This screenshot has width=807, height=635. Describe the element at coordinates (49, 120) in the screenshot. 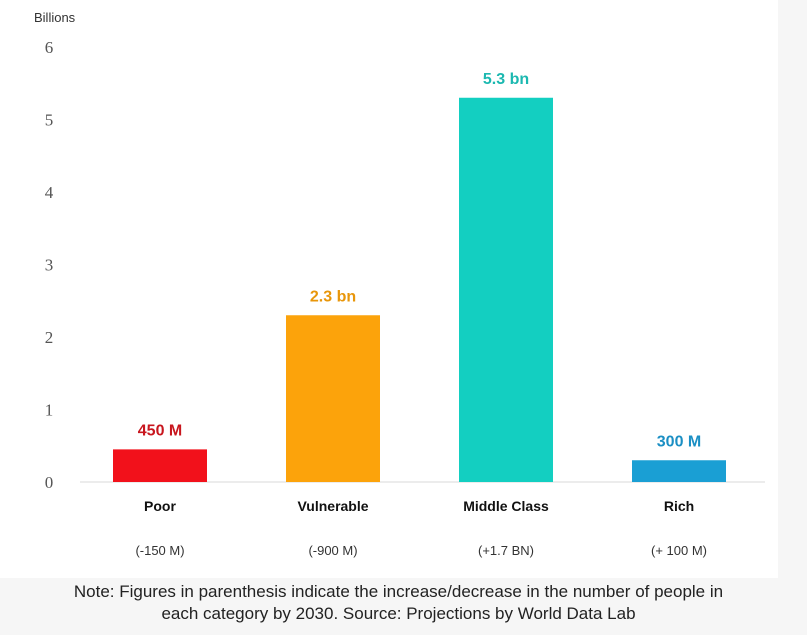

I see `y-tick-label: 5` at that location.